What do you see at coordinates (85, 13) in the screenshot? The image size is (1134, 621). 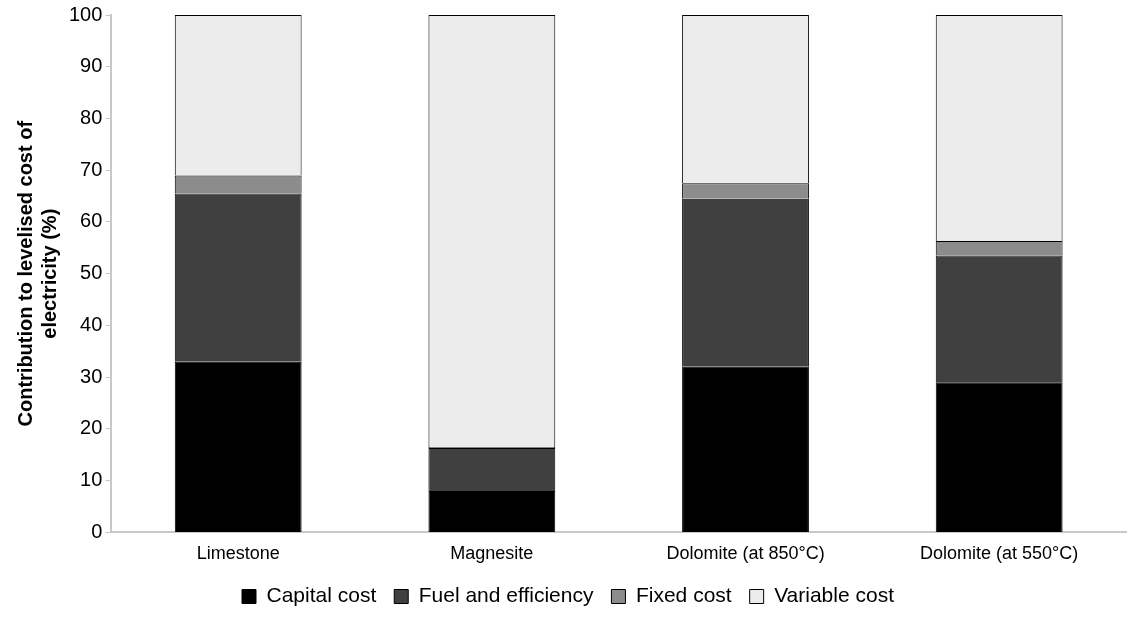 I see `y-tick-label: 100` at bounding box center [85, 13].